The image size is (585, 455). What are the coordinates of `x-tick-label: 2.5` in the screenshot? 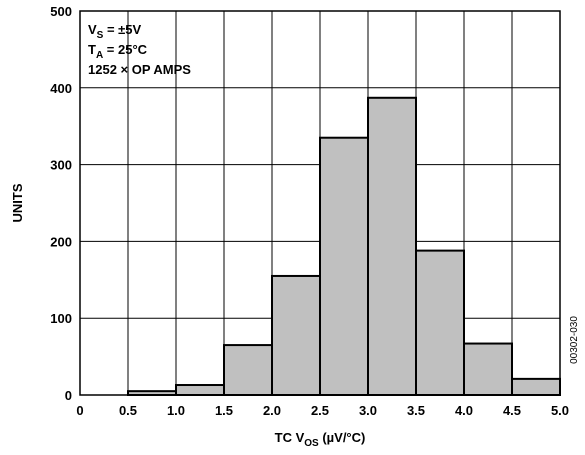 It's located at (320, 410).